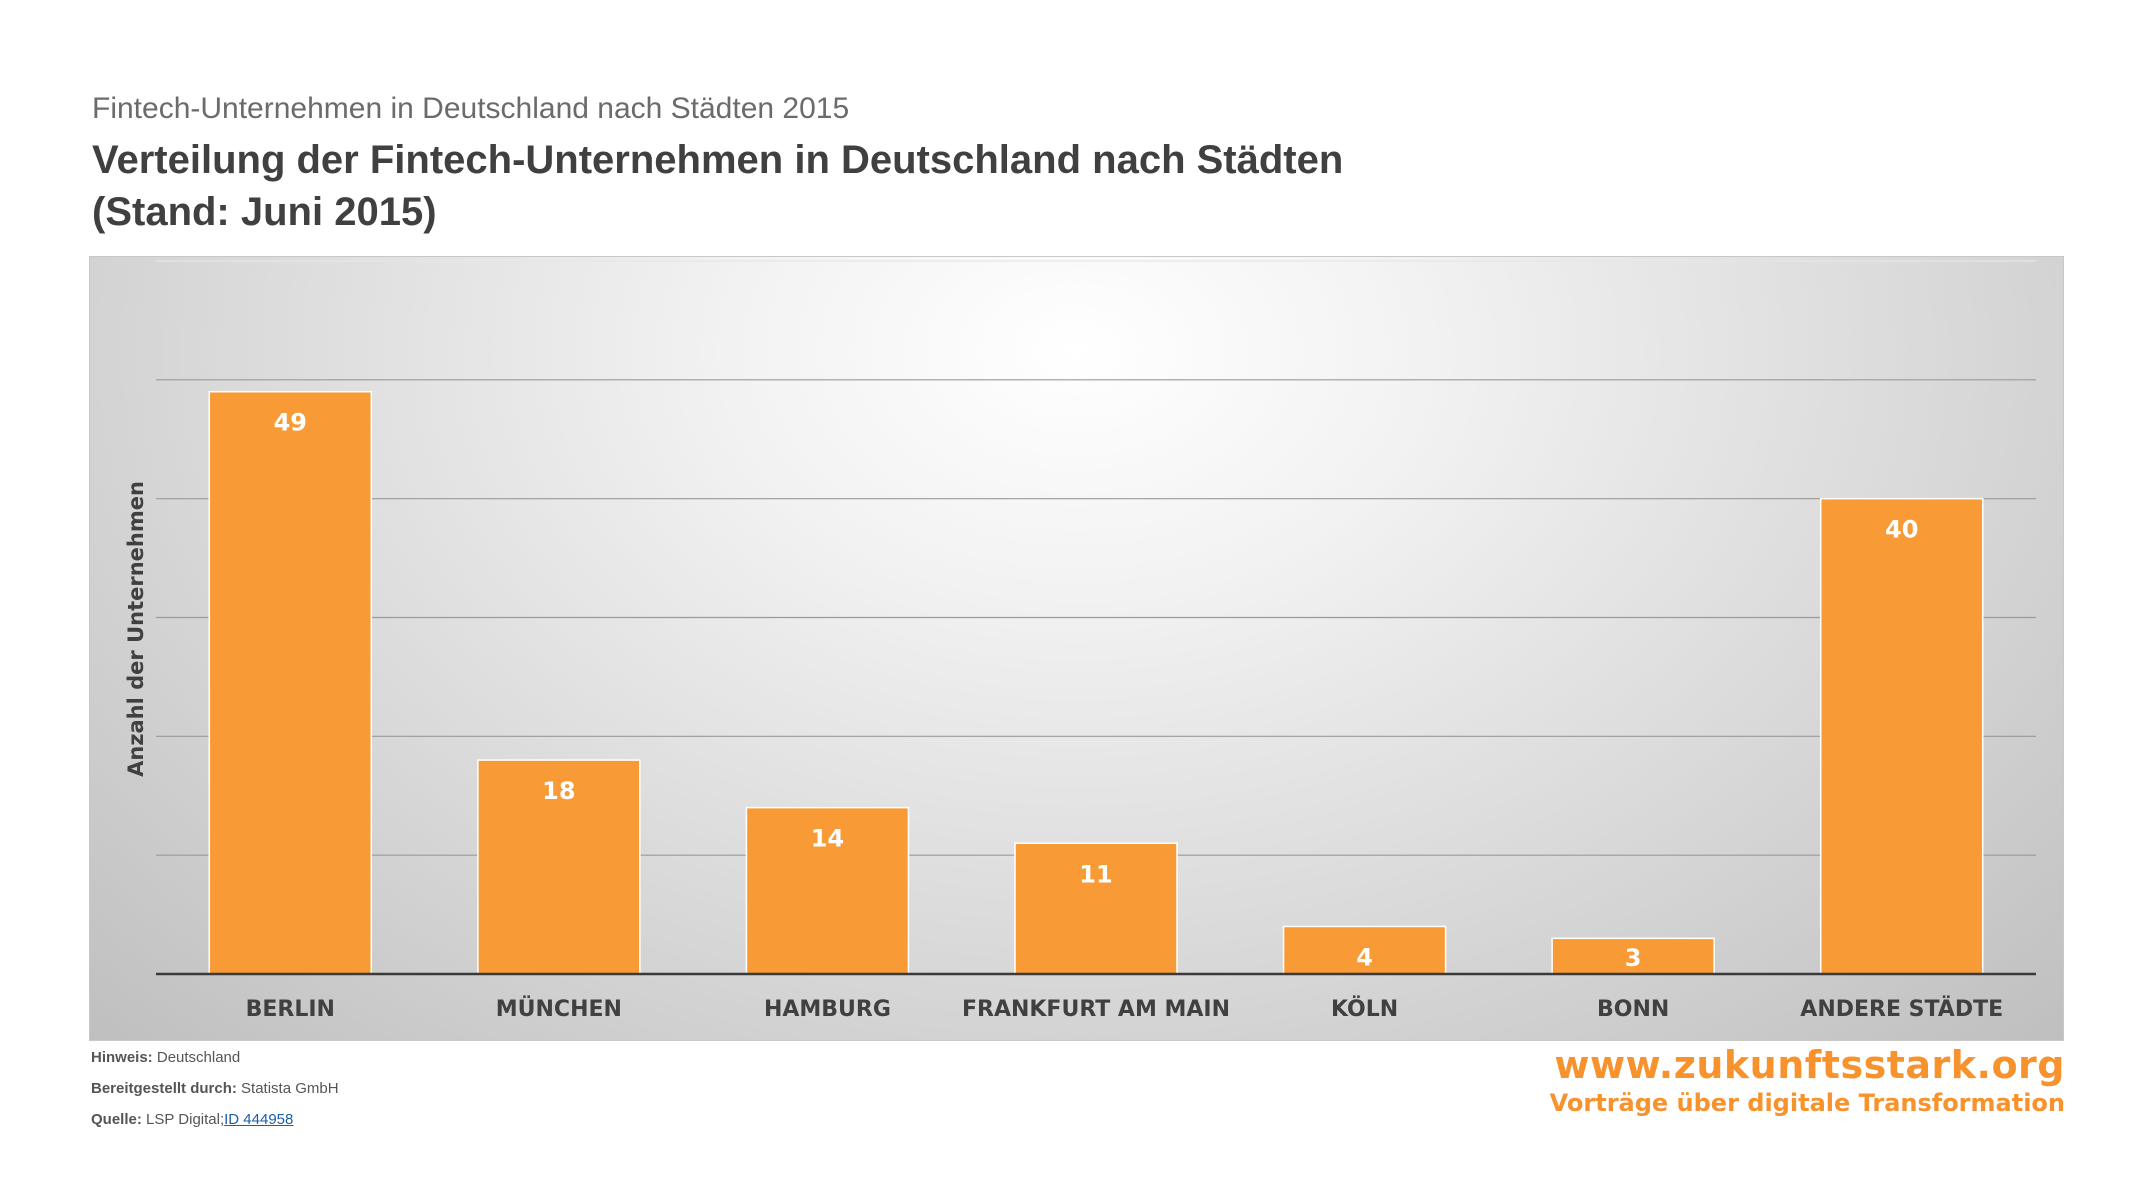 The width and height of the screenshot is (2133, 1200). What do you see at coordinates (122, 1057) in the screenshot?
I see `note-label: Hinweis:` at bounding box center [122, 1057].